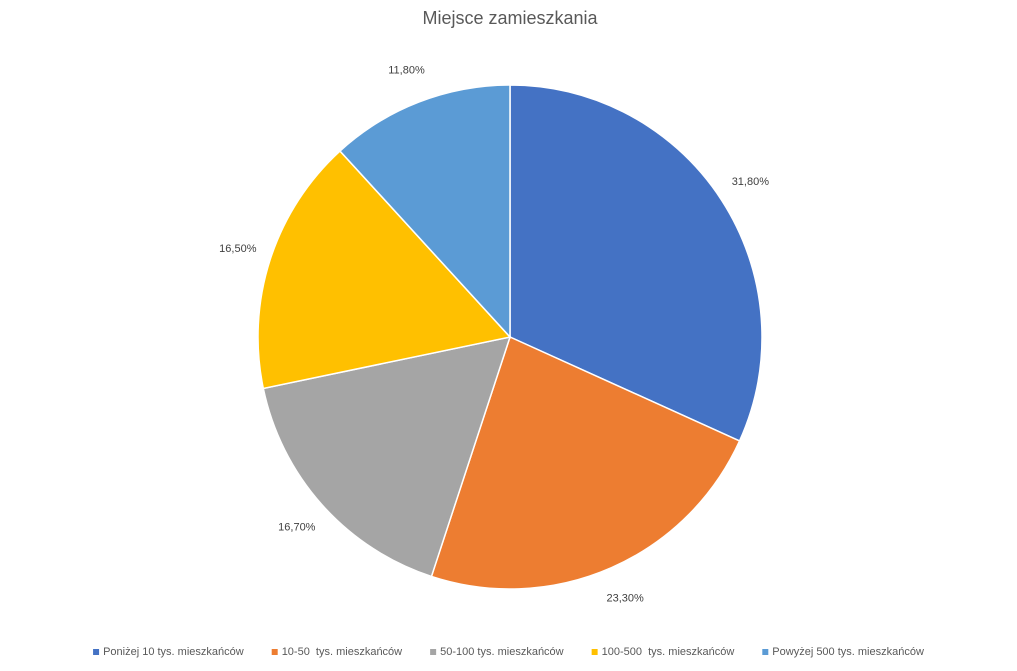 Image resolution: width=1017 pixels, height=671 pixels. I want to click on legend-label: 50-100 tys. mieszkańców, so click(502, 652).